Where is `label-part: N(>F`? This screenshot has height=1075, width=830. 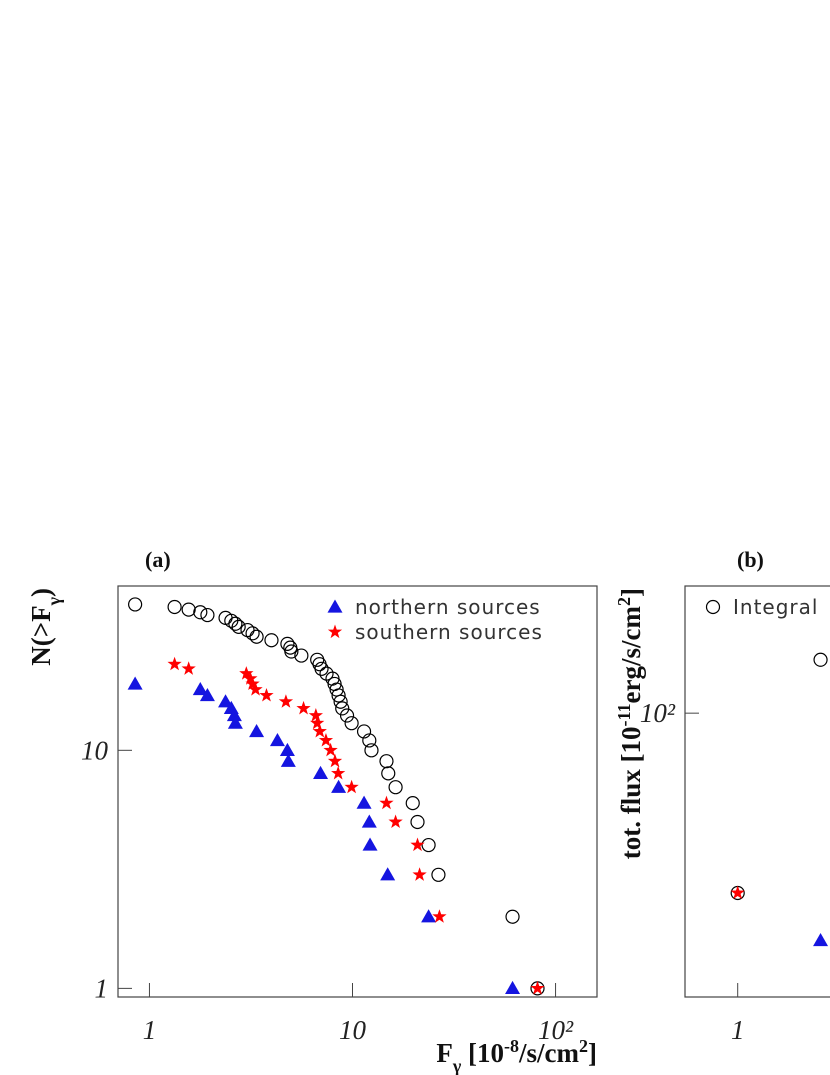 label-part: N(>F is located at coordinates (41, 635).